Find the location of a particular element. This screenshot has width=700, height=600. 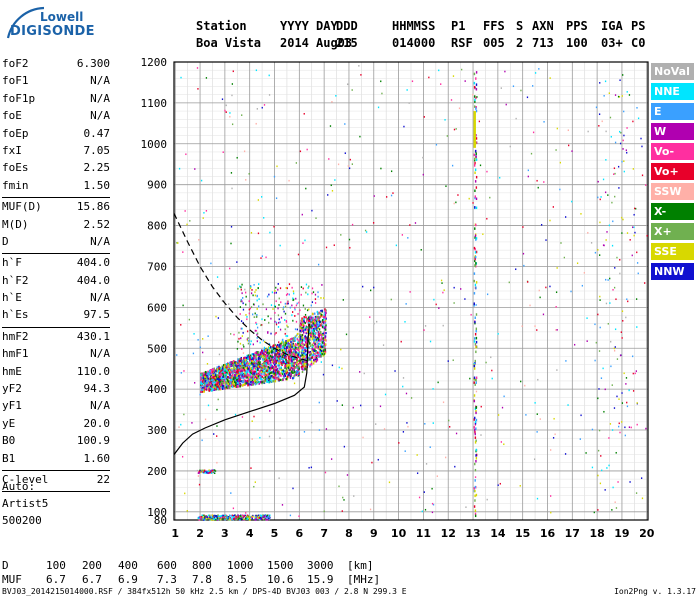

param-name: yF2 is located at coordinates (12, 389).